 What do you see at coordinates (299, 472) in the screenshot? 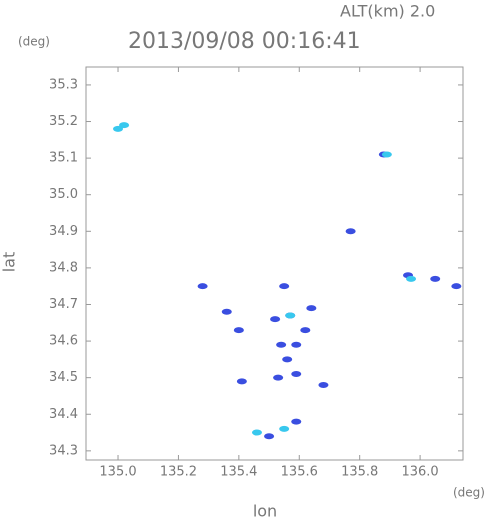
I see `x-tick-label: 135.6` at bounding box center [299, 472].